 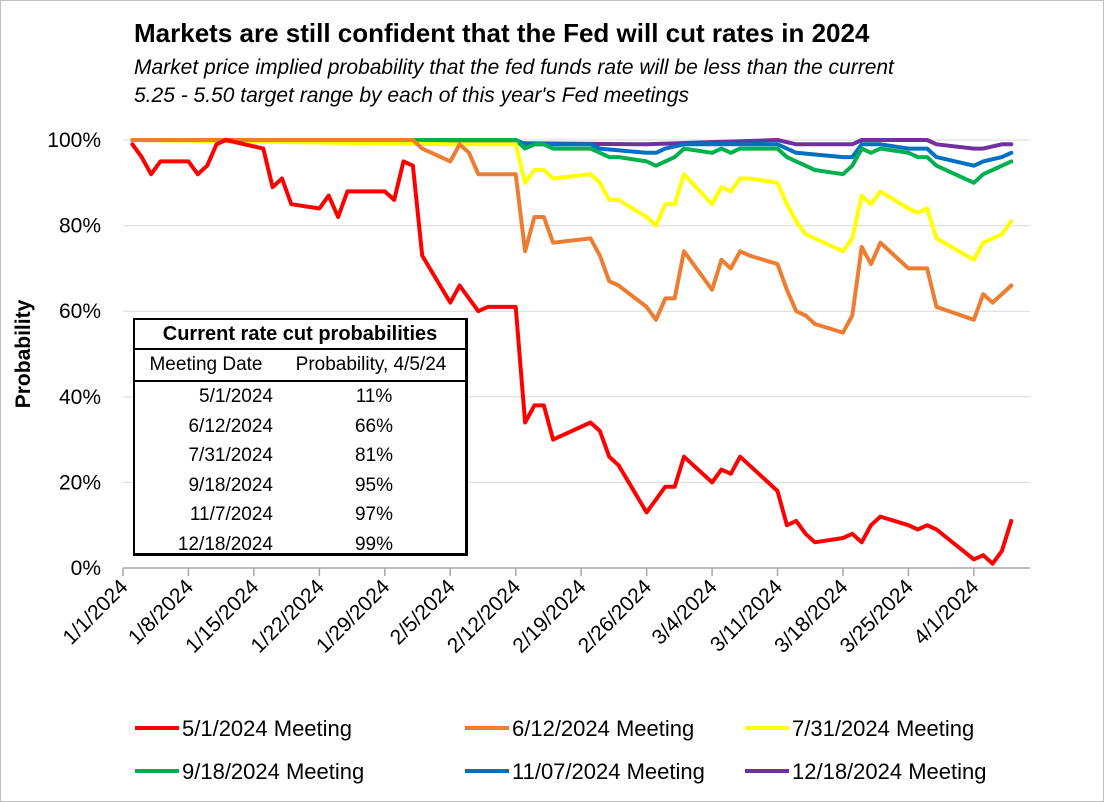 What do you see at coordinates (23, 353) in the screenshot?
I see `y-axis-title: Probability` at bounding box center [23, 353].